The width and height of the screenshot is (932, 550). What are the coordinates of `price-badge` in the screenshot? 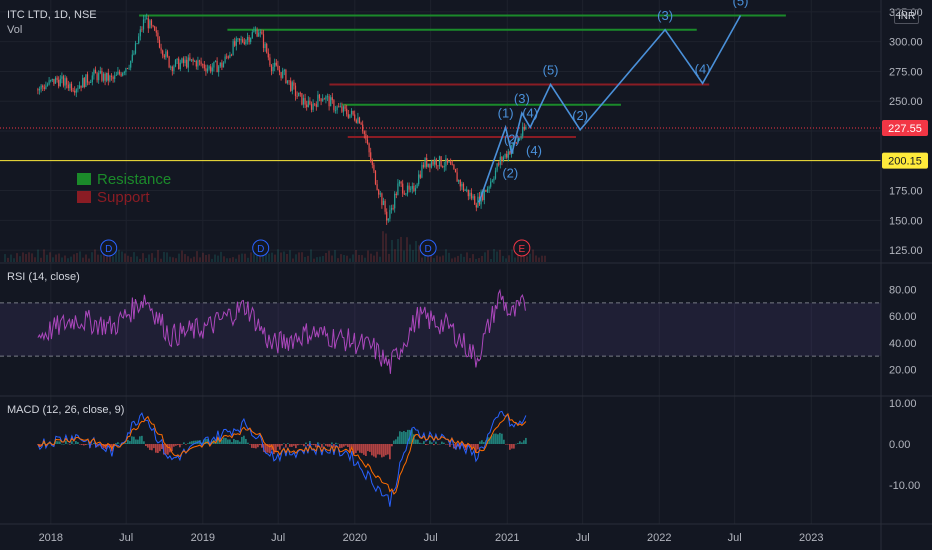 It's located at (905, 160).